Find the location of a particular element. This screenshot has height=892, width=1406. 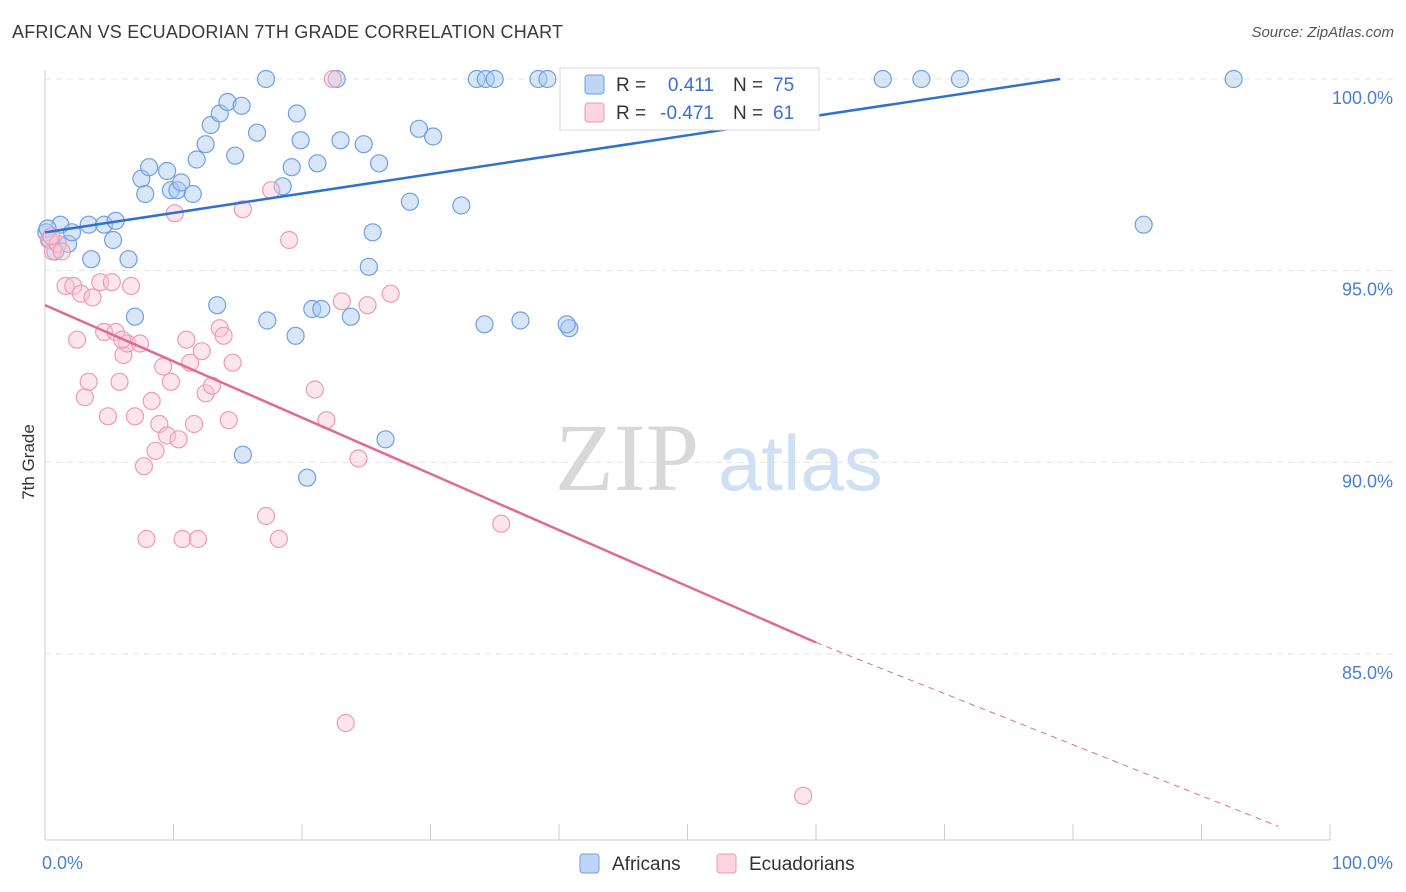

y-tick-label-1: 95.0% is located at coordinates (1367, 290).